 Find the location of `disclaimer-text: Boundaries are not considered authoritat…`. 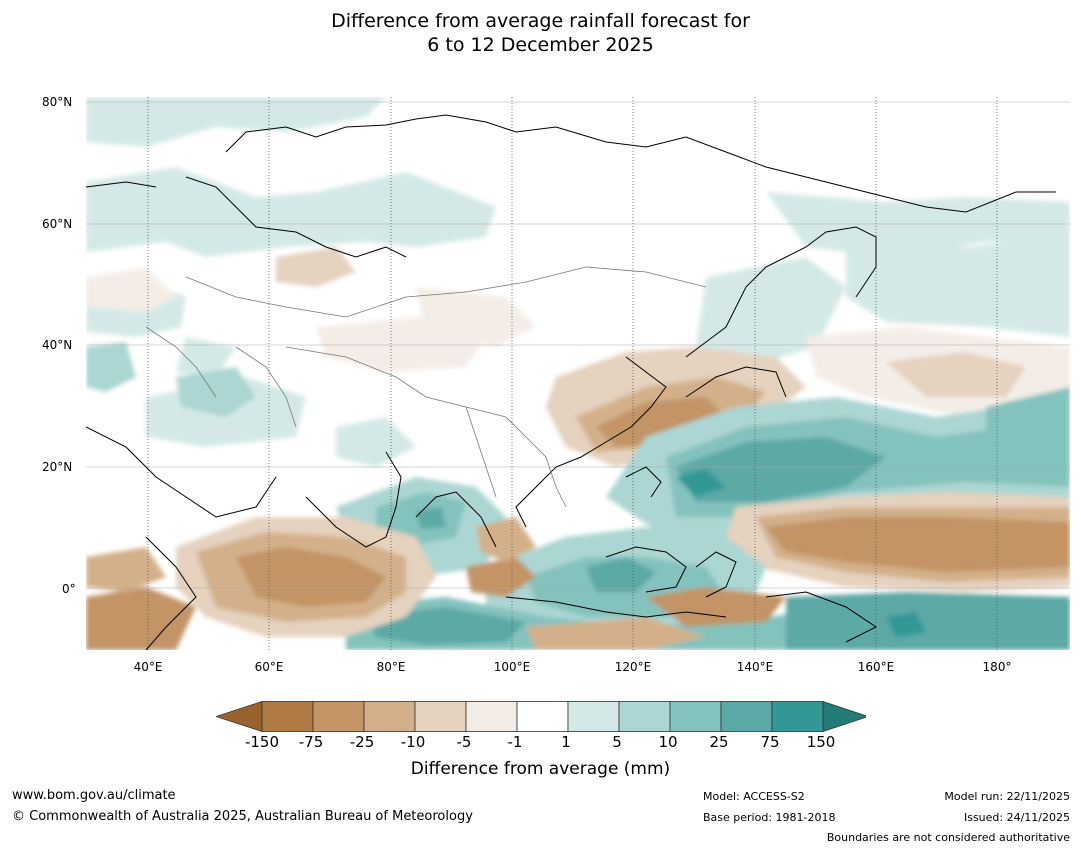

disclaimer-text: Boundaries are not considered authoritat… is located at coordinates (948, 837).